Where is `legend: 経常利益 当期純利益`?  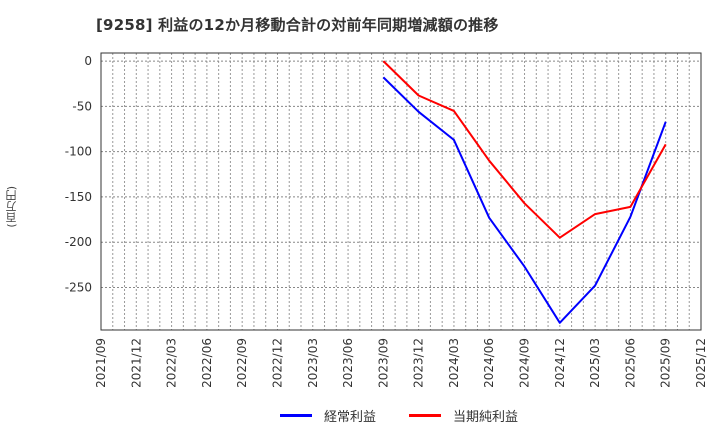 legend: 経常利益 当期純利益 is located at coordinates (360, 416).